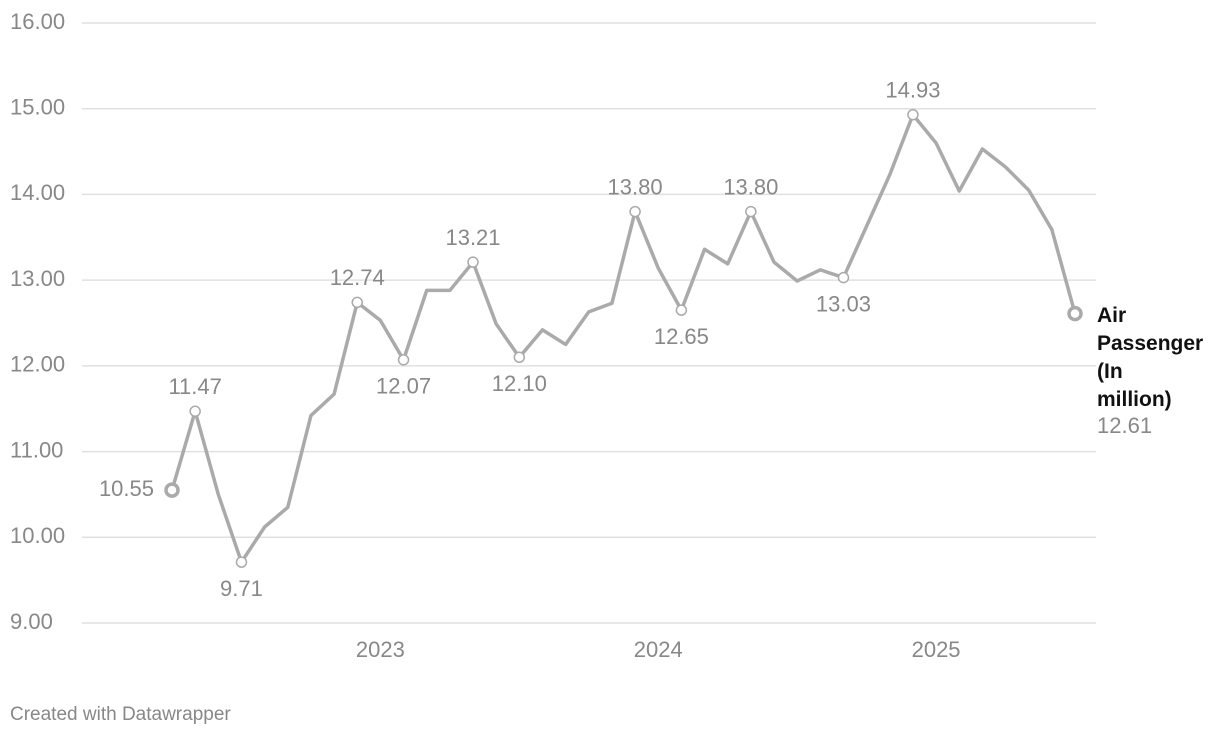 The height and width of the screenshot is (740, 1220). I want to click on value-label: 13.21, so click(472, 237).